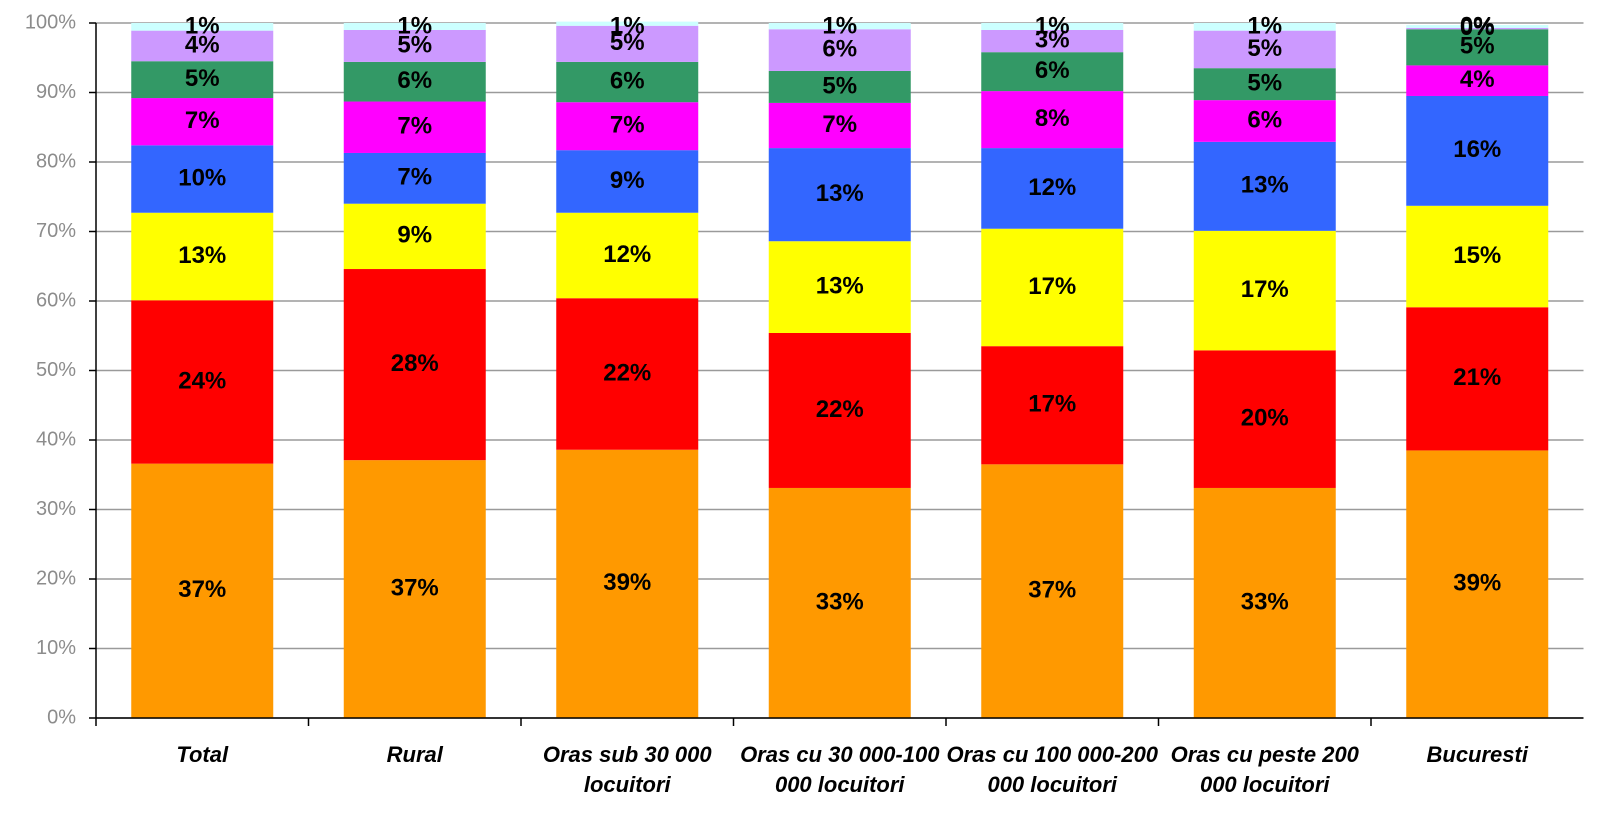 The image size is (1601, 816). I want to click on y-tick-label: 100%, so click(50, 22).